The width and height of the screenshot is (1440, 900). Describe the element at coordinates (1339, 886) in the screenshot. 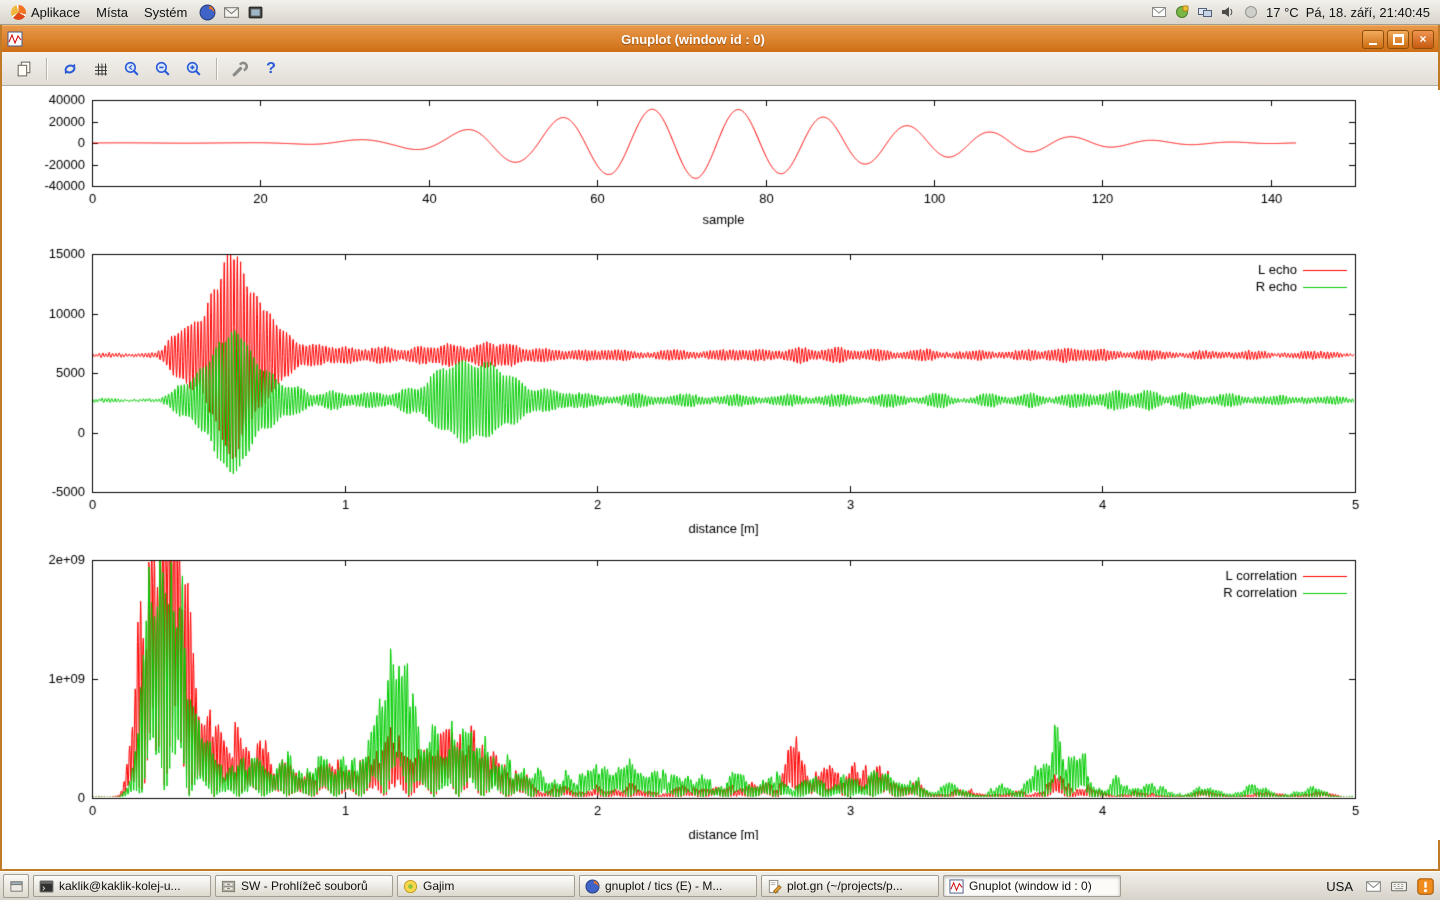

I see `keyboard-layout-indicator: USA` at that location.